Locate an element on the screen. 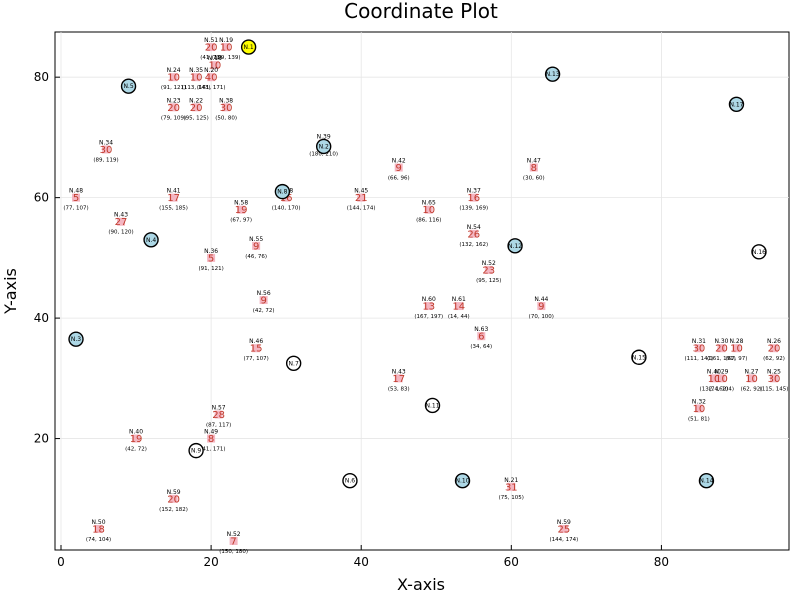 The image size is (800, 600). demand-id-label: N.24 is located at coordinates (174, 70).